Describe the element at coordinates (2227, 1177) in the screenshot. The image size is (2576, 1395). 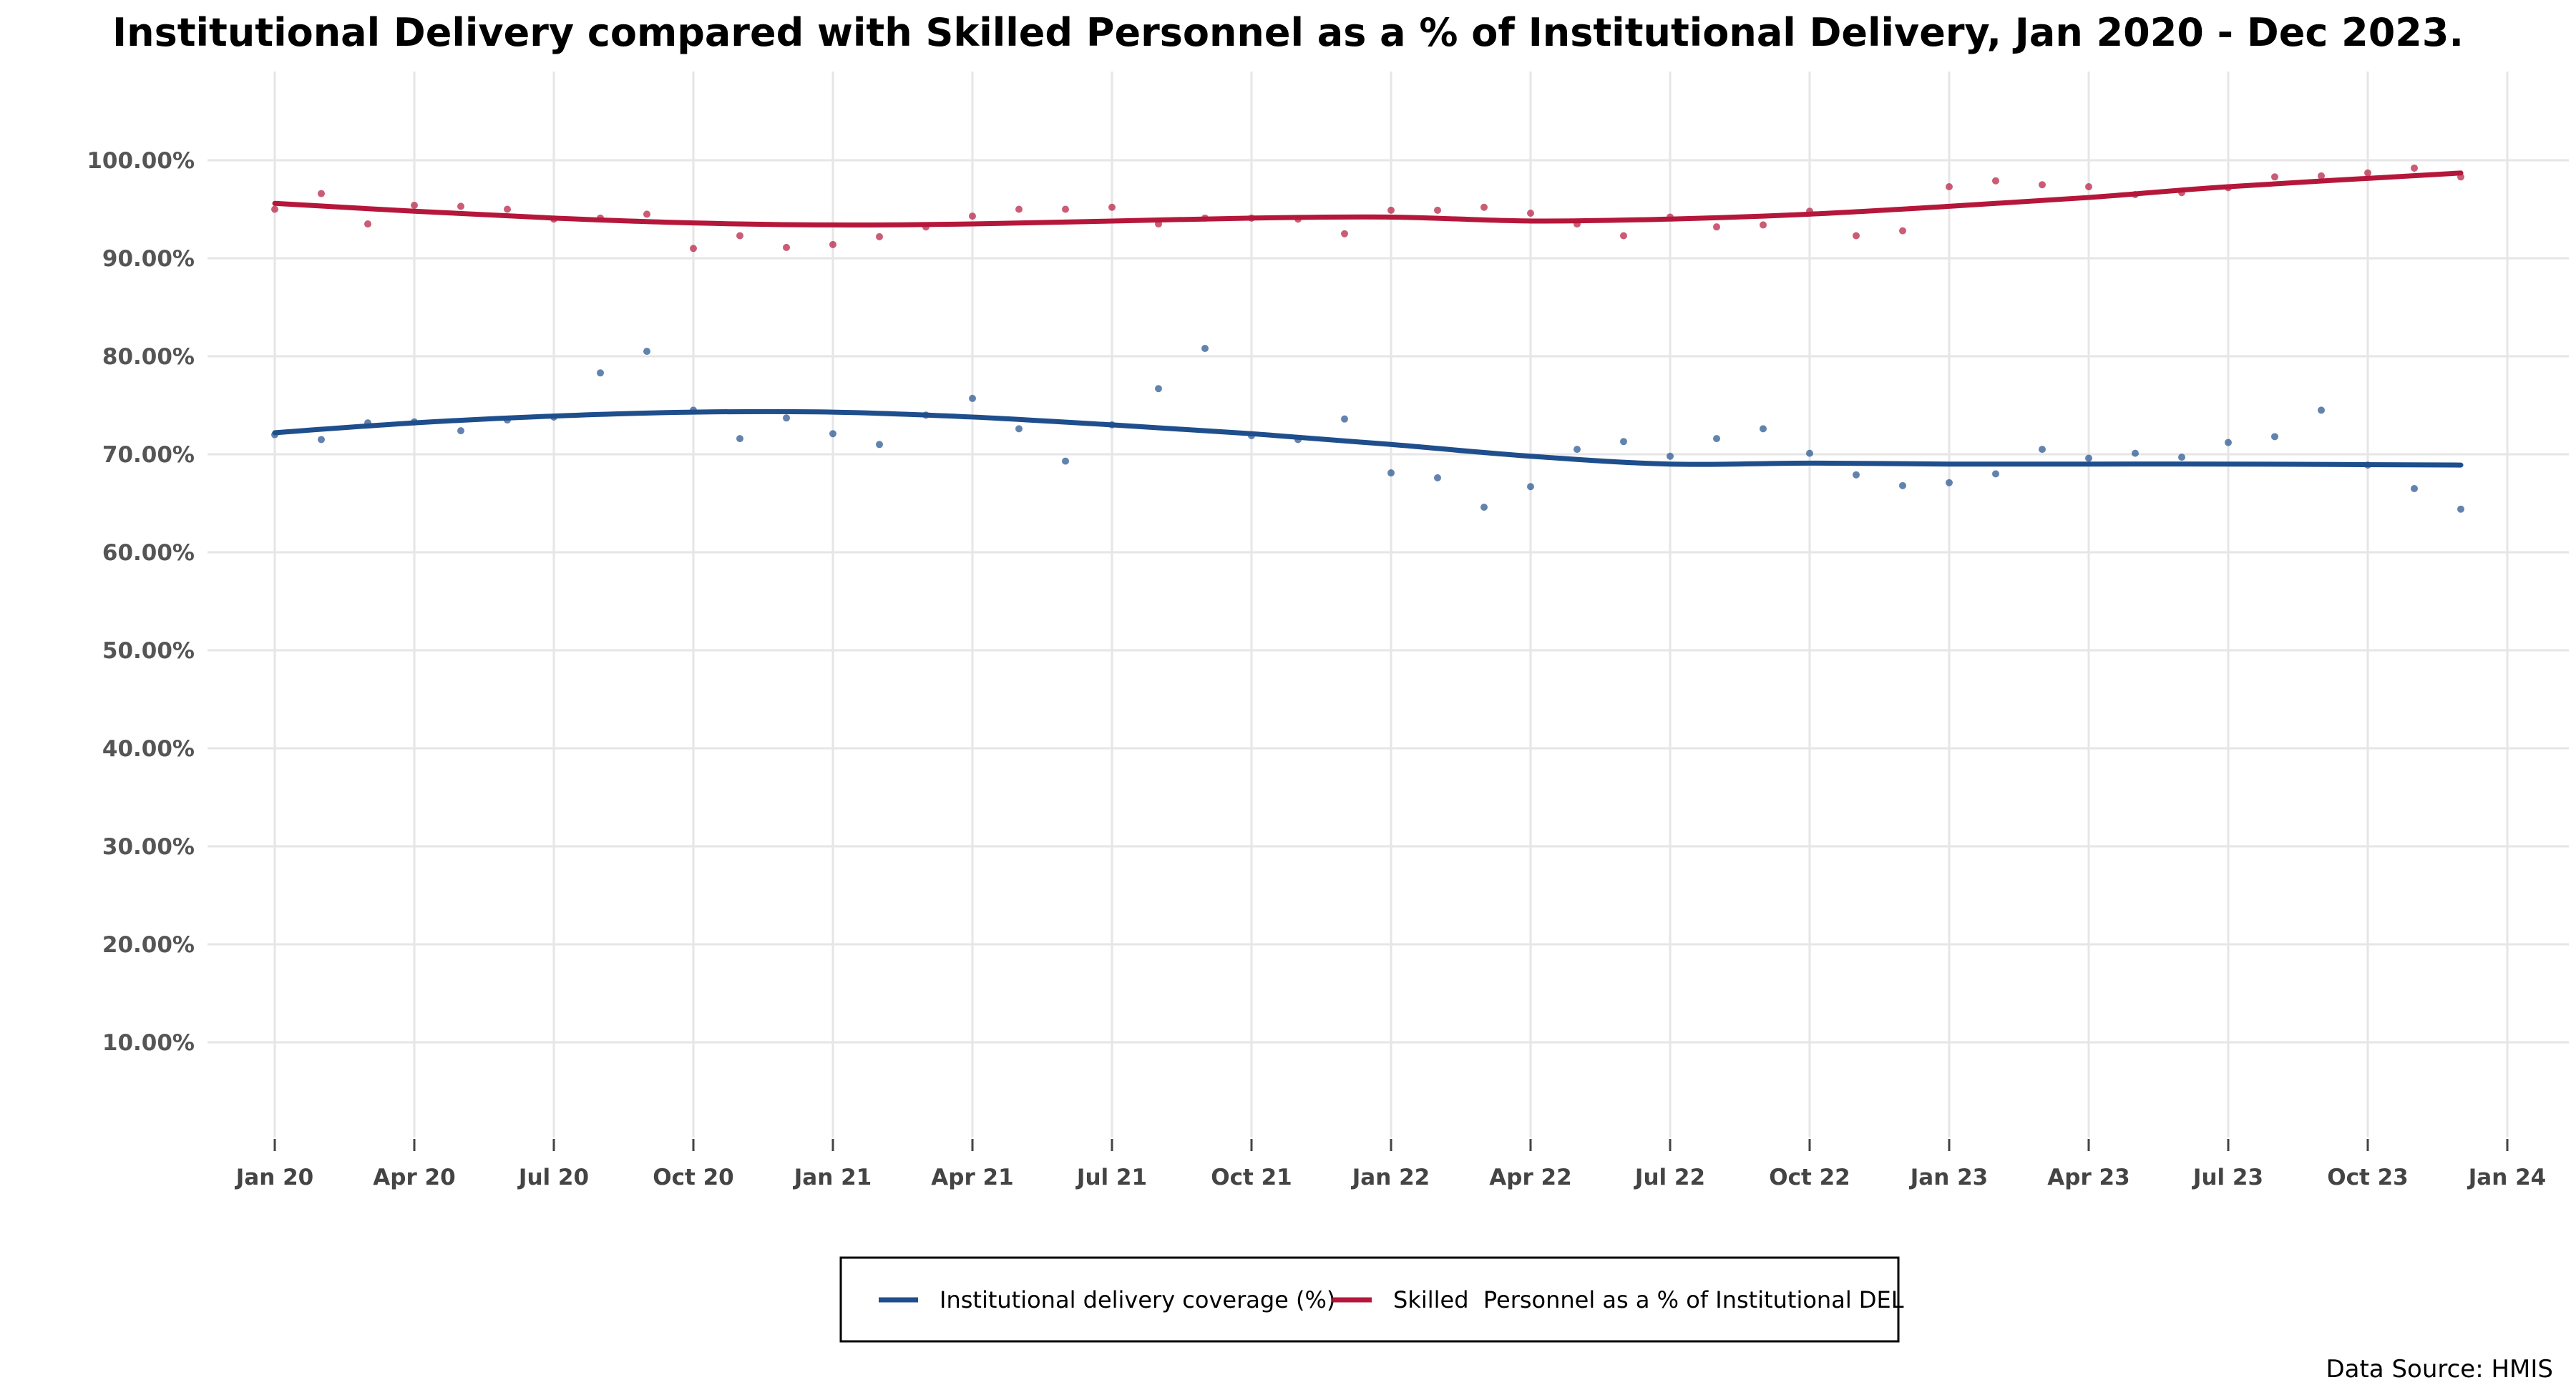
I see `x-tick-label: Jul 23` at that location.